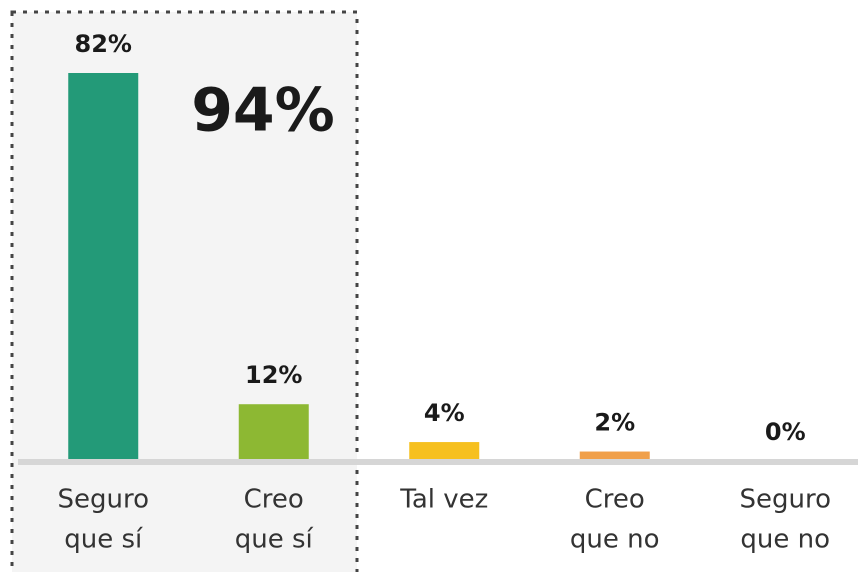 This screenshot has height=572, width=858. I want to click on x-tick-label: Tal vez, so click(443, 500).